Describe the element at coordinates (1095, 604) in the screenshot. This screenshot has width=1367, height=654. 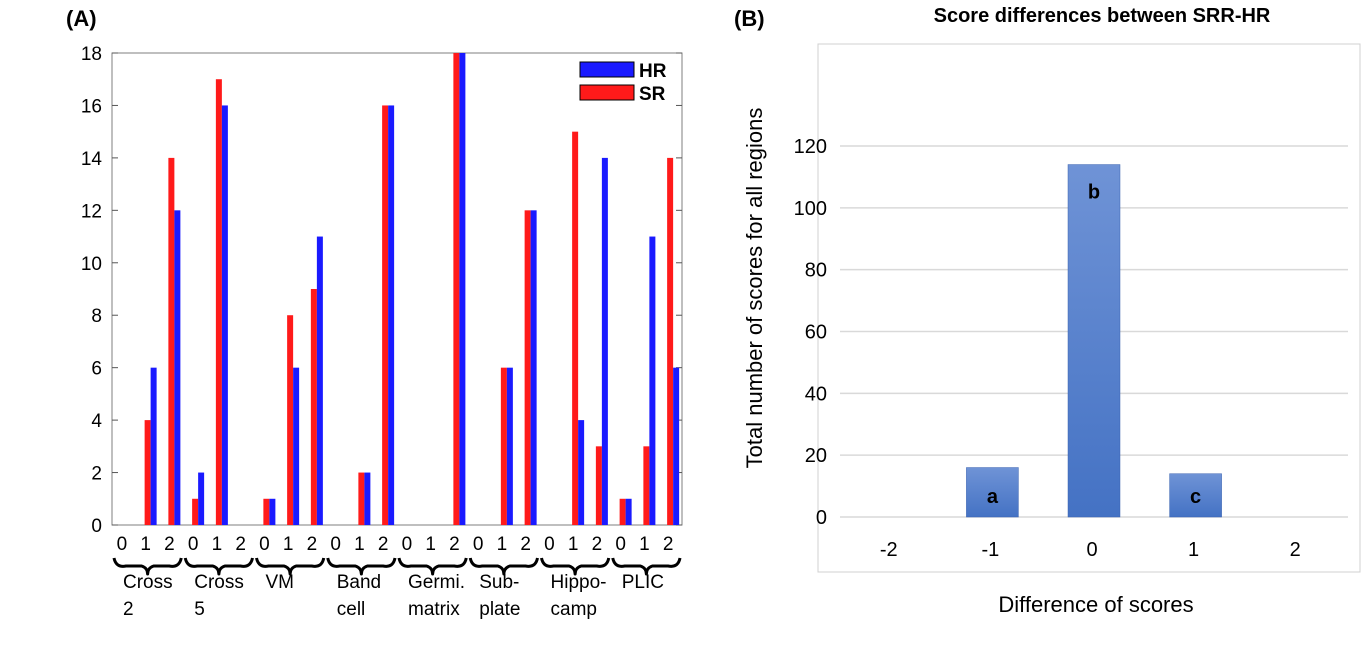
I see `x-axis-label: Difference of scores` at that location.